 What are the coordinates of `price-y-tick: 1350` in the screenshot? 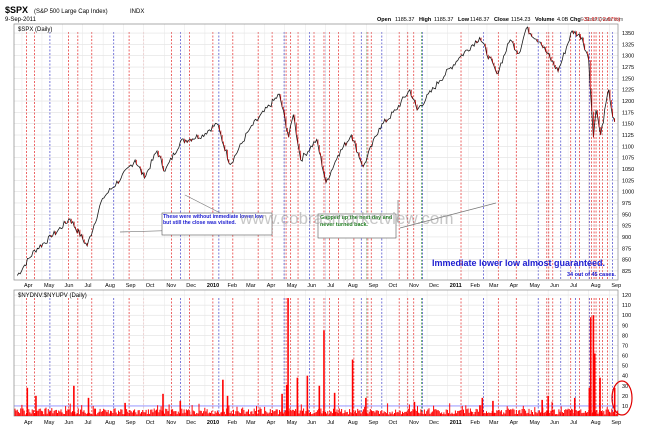 It's located at (628, 34).